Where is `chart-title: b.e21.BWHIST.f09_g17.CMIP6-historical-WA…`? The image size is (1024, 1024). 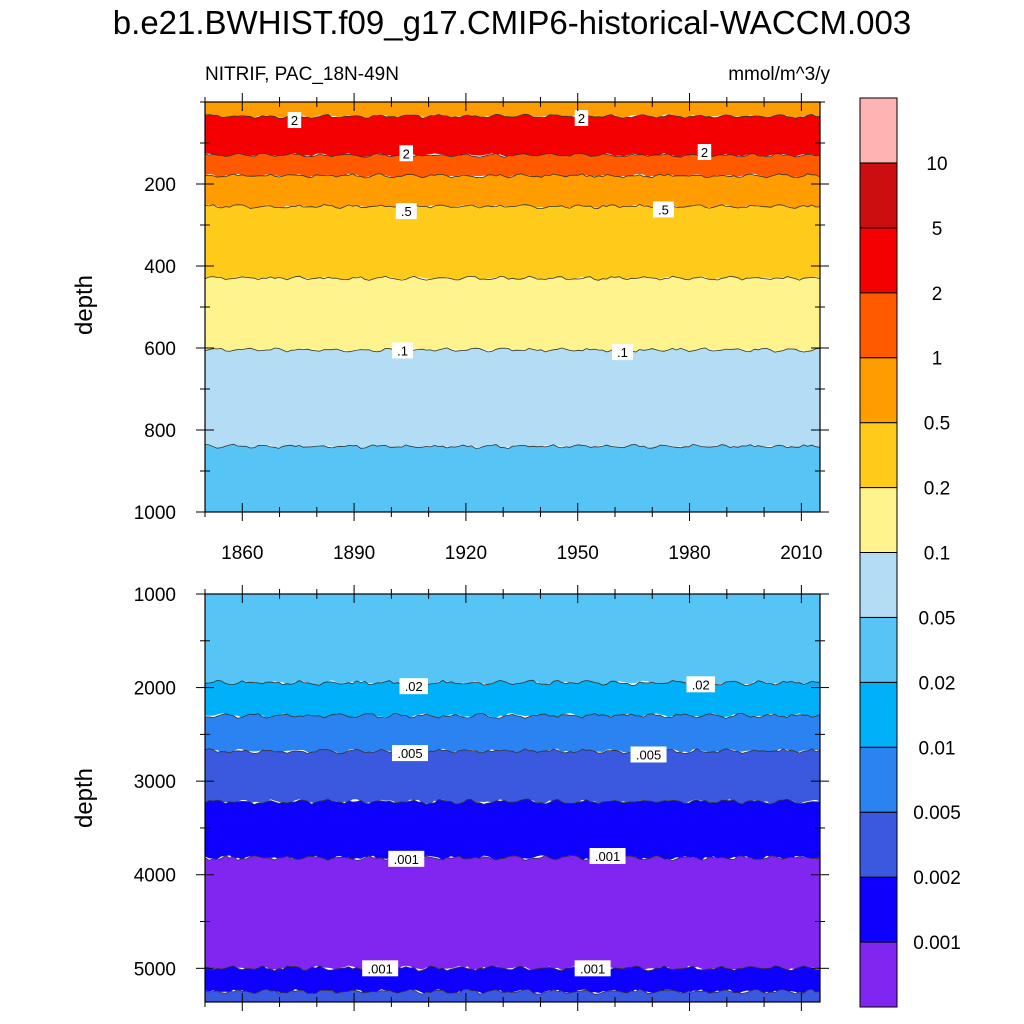
chart-title: b.e21.BWHIST.f09_g17.CMIP6-historical-WA… is located at coordinates (512, 22).